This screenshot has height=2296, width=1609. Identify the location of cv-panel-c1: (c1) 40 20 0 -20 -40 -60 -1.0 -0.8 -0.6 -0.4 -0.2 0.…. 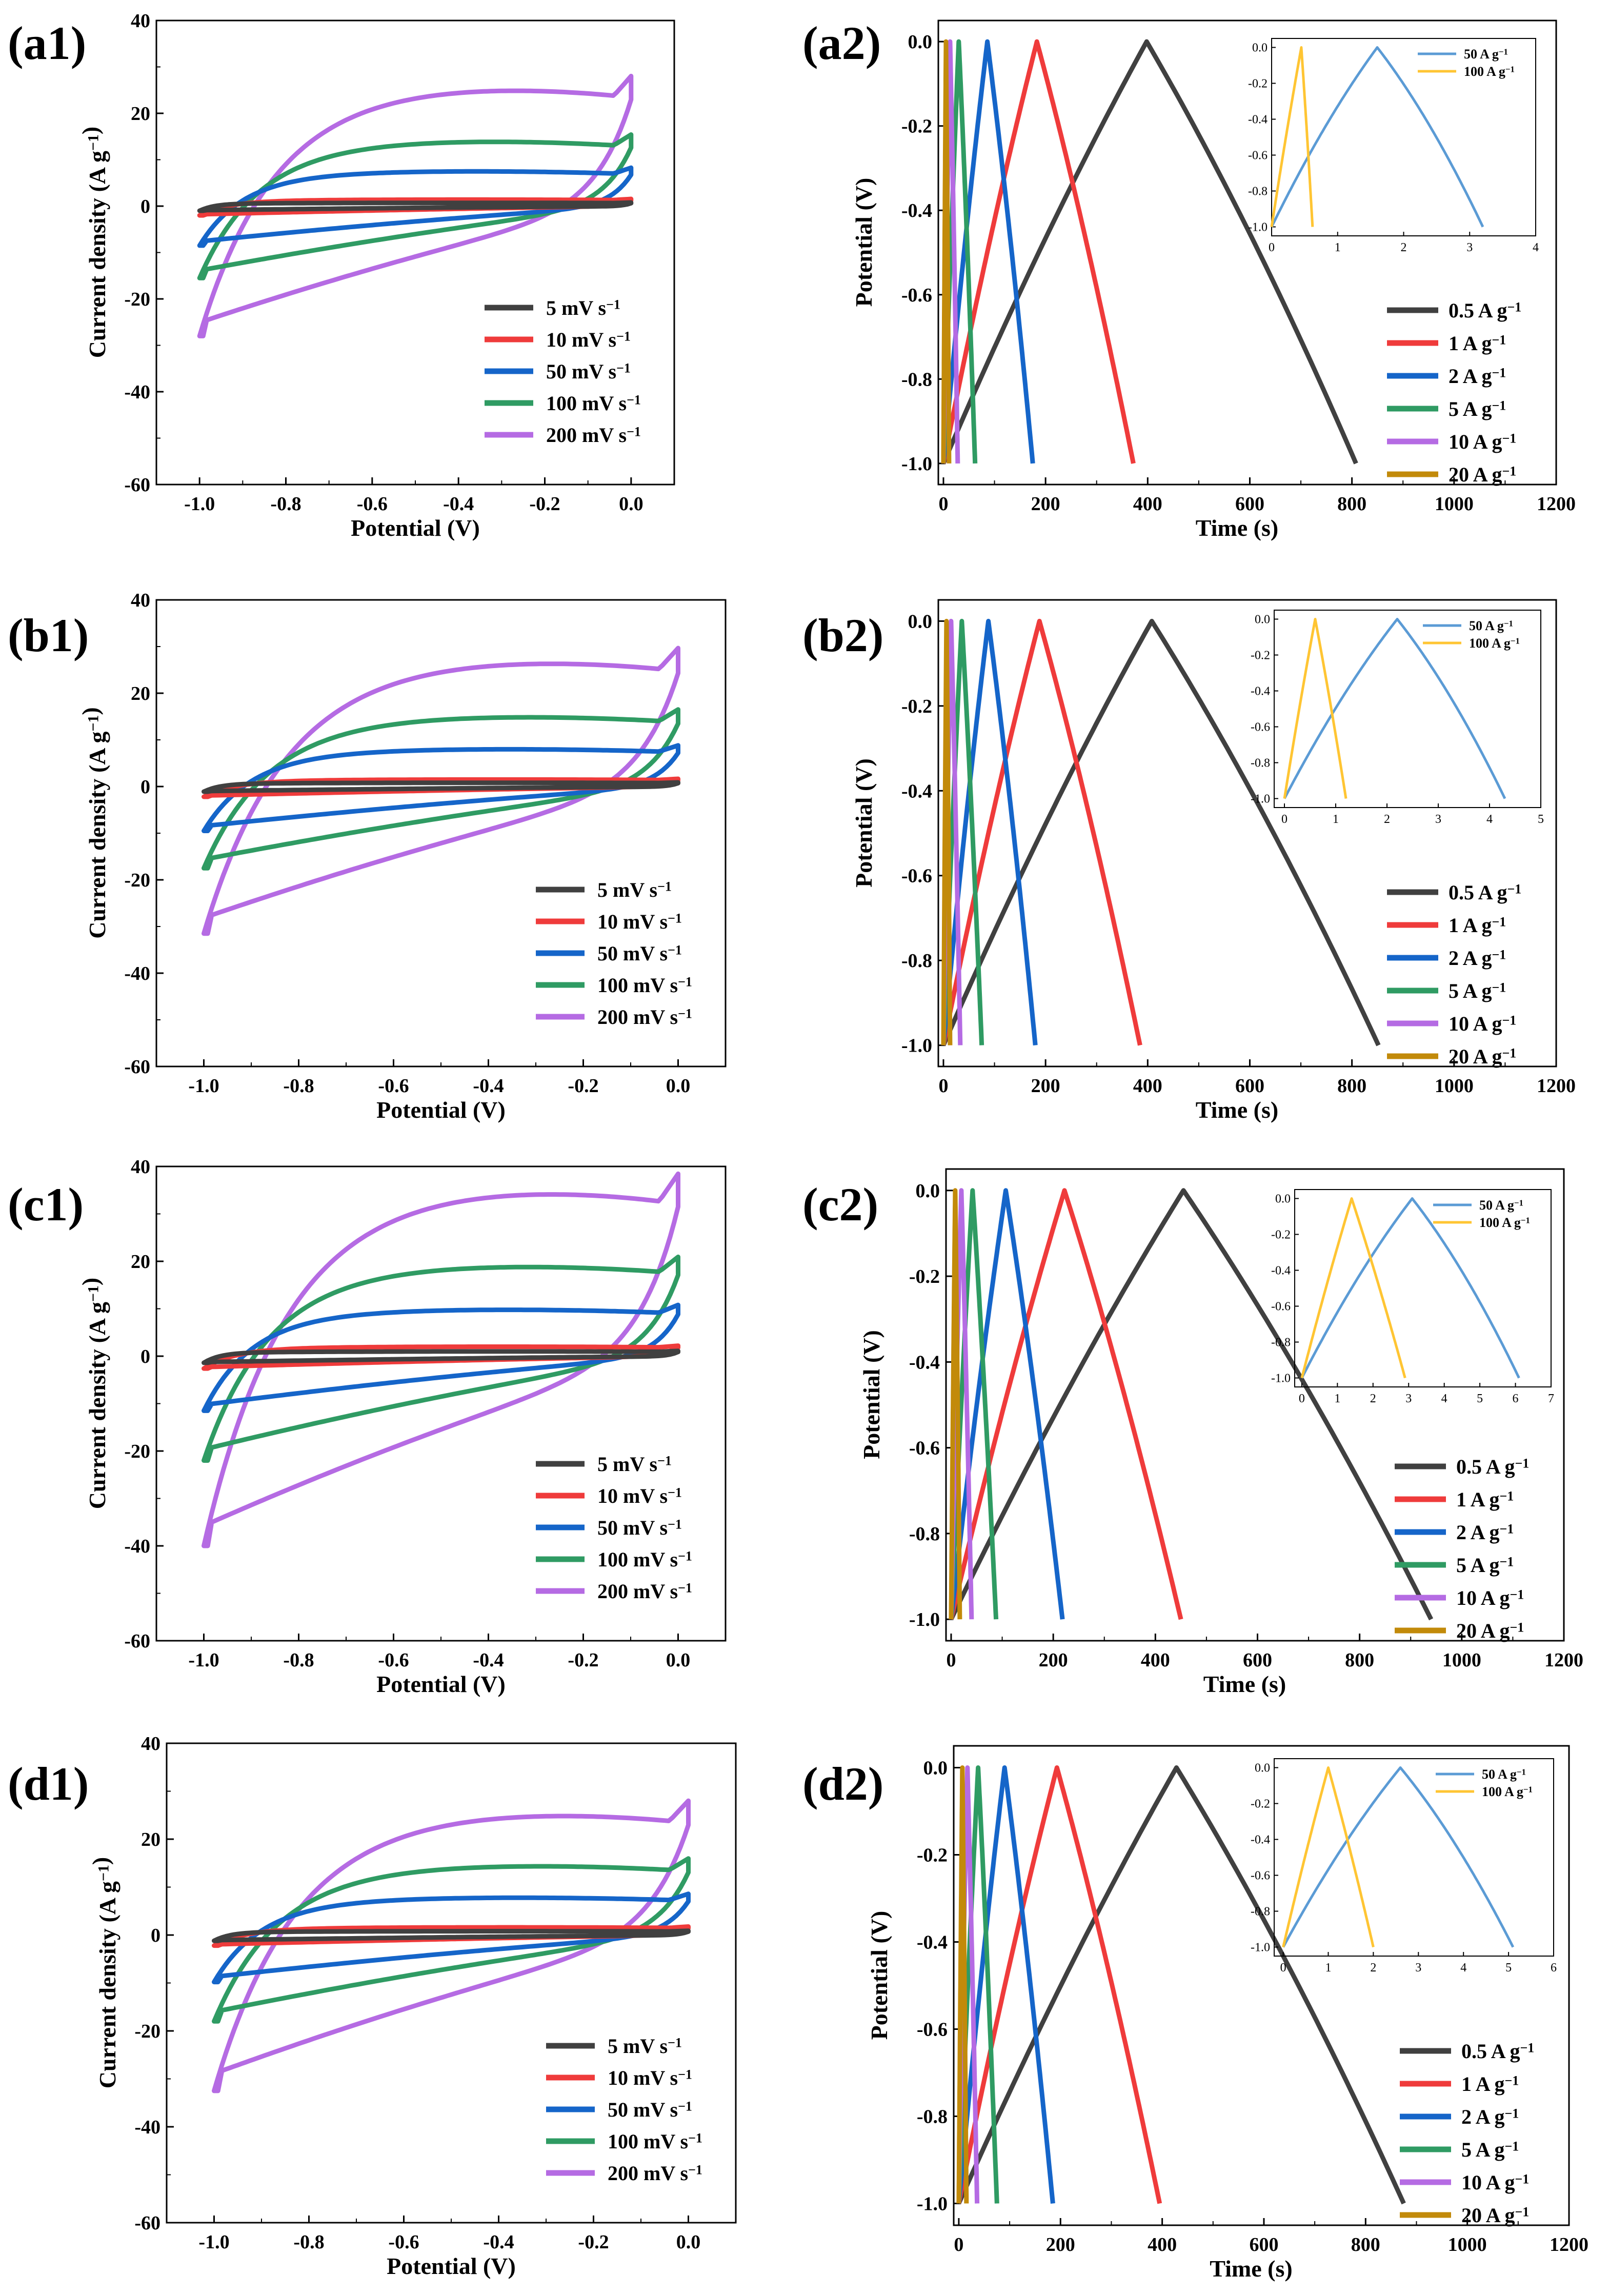
(367, 1426).